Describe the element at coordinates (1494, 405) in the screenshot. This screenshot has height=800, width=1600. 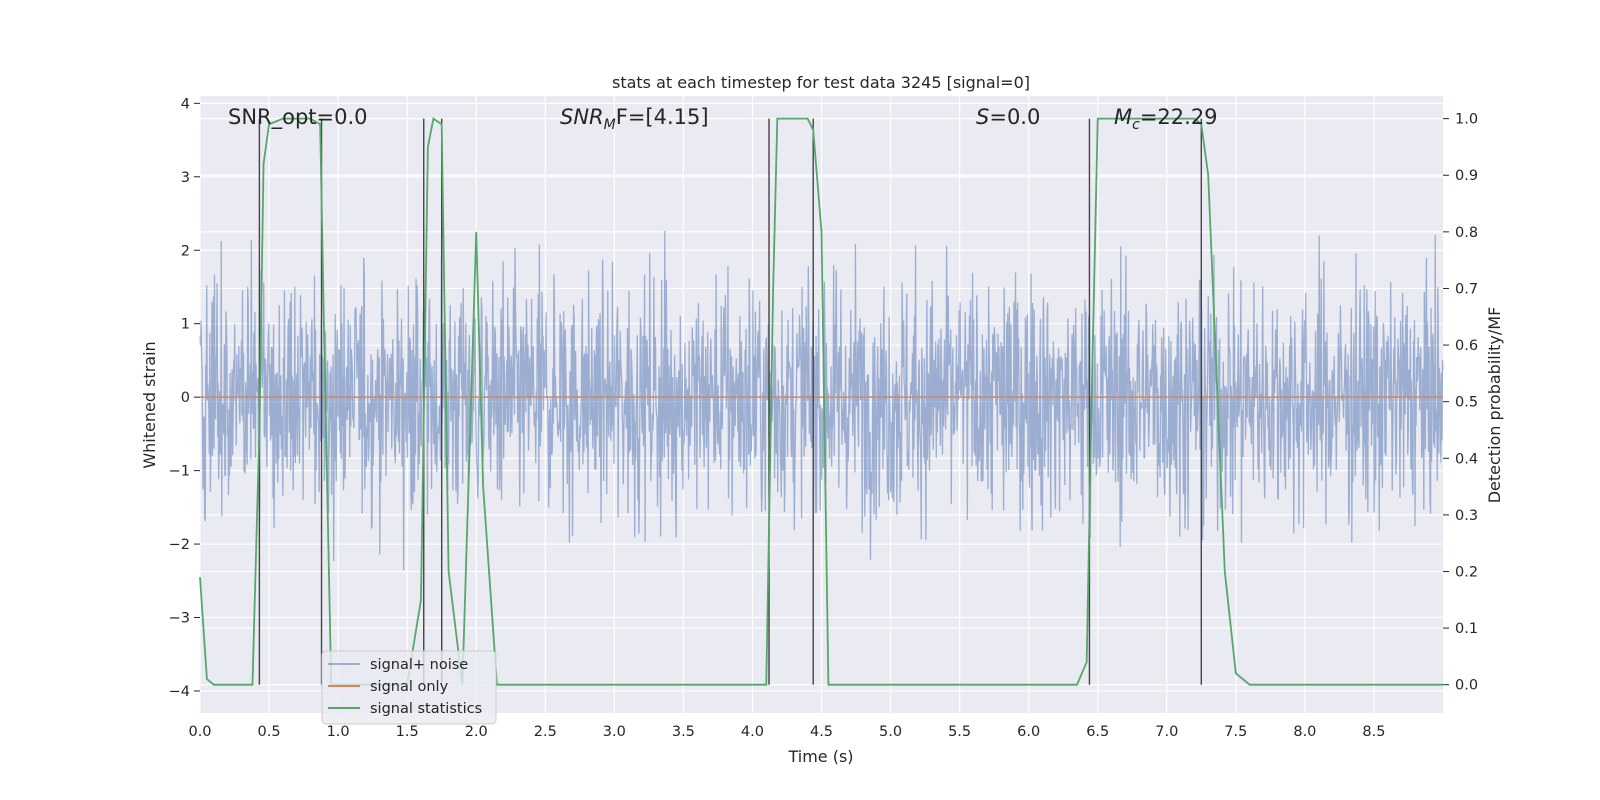
I see `y-right-axis-label: Detection probability/MF` at that location.